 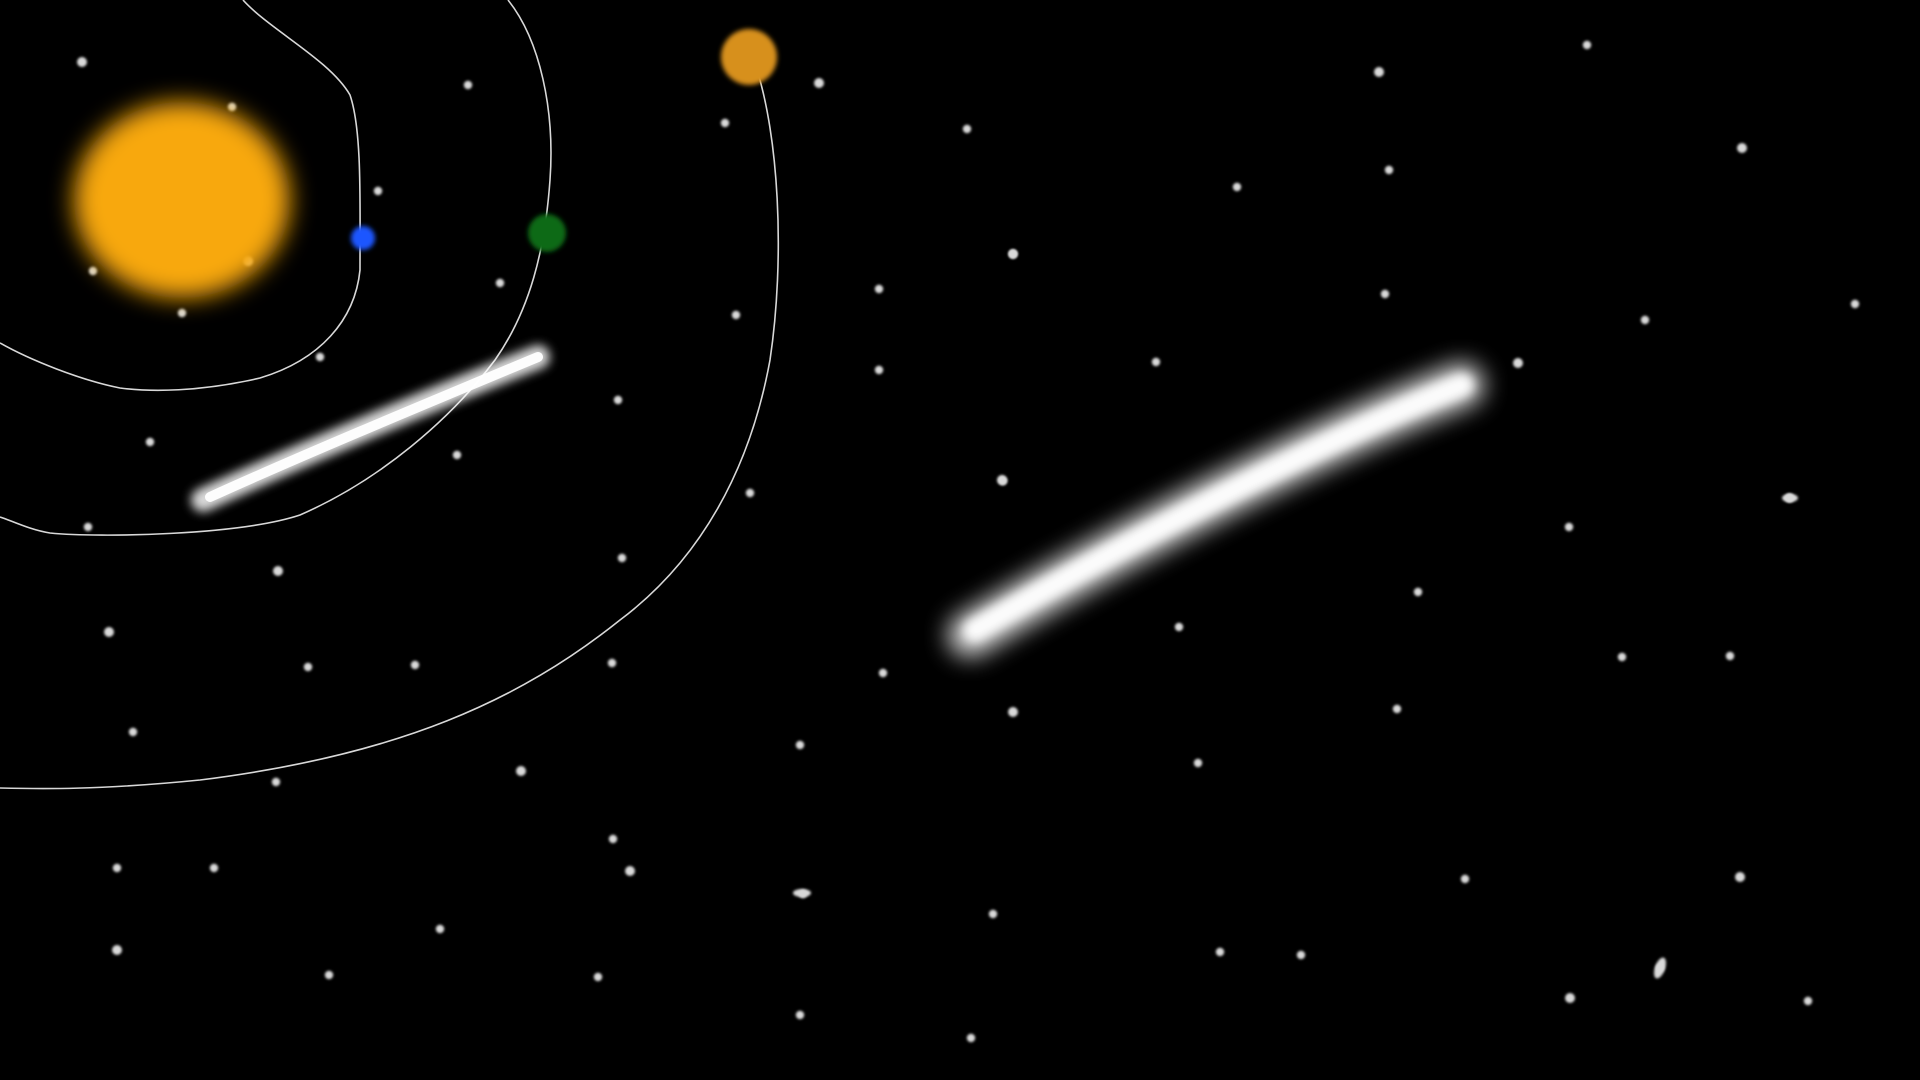 What do you see at coordinates (749, 57) in the screenshot?
I see `orange-planet` at bounding box center [749, 57].